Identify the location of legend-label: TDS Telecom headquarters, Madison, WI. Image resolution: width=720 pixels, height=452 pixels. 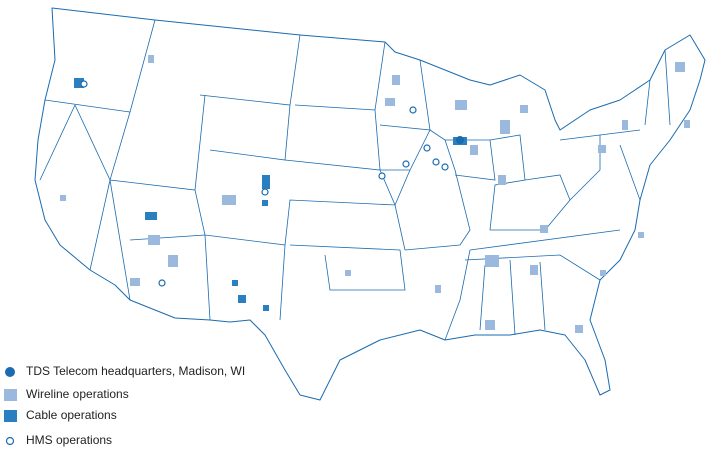
(135, 371).